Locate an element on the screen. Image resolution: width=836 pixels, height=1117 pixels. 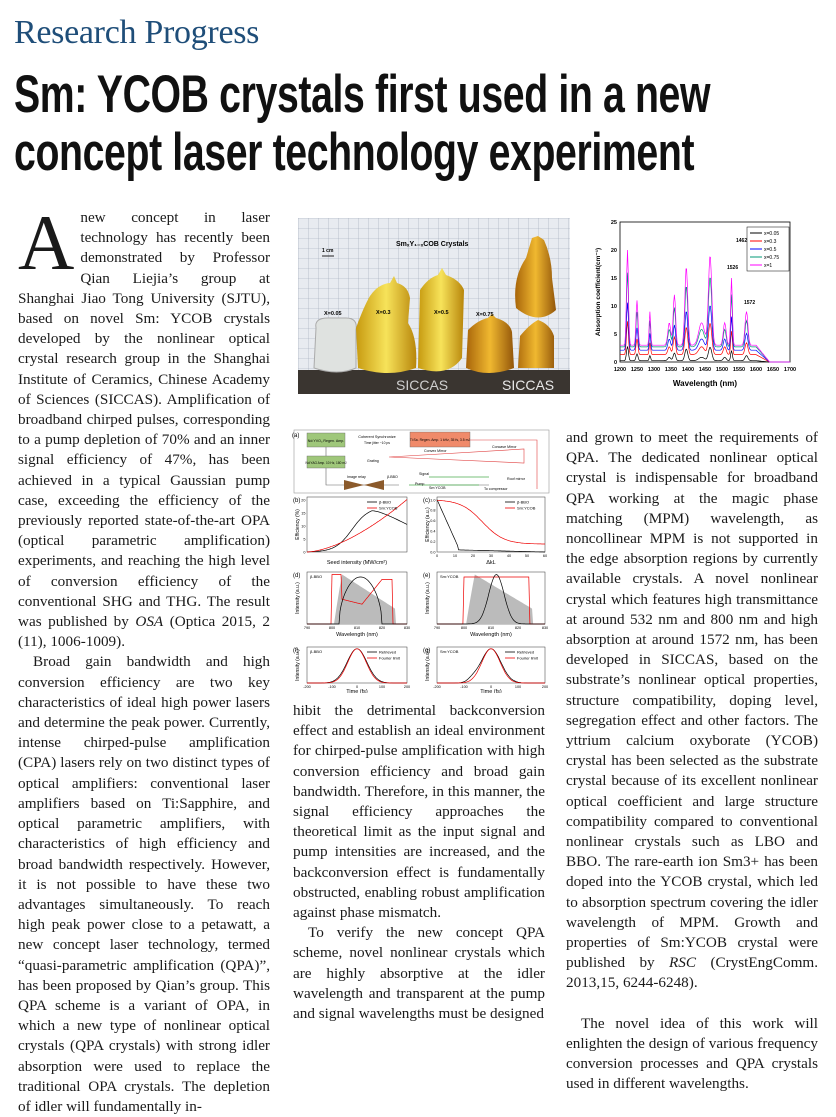
y-tick-label: 0.2 is located at coordinates (432, 542).